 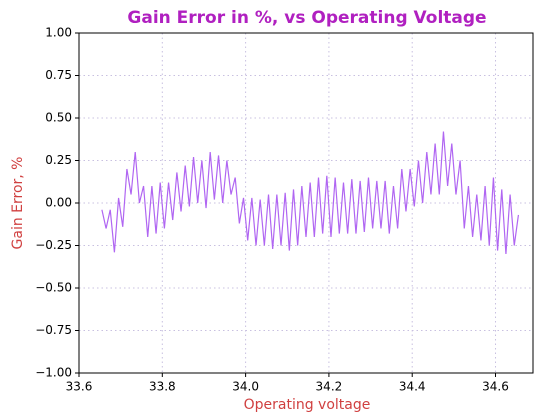 What do you see at coordinates (58, 118) in the screenshot?
I see `y-tick-label: 0.50` at bounding box center [58, 118].